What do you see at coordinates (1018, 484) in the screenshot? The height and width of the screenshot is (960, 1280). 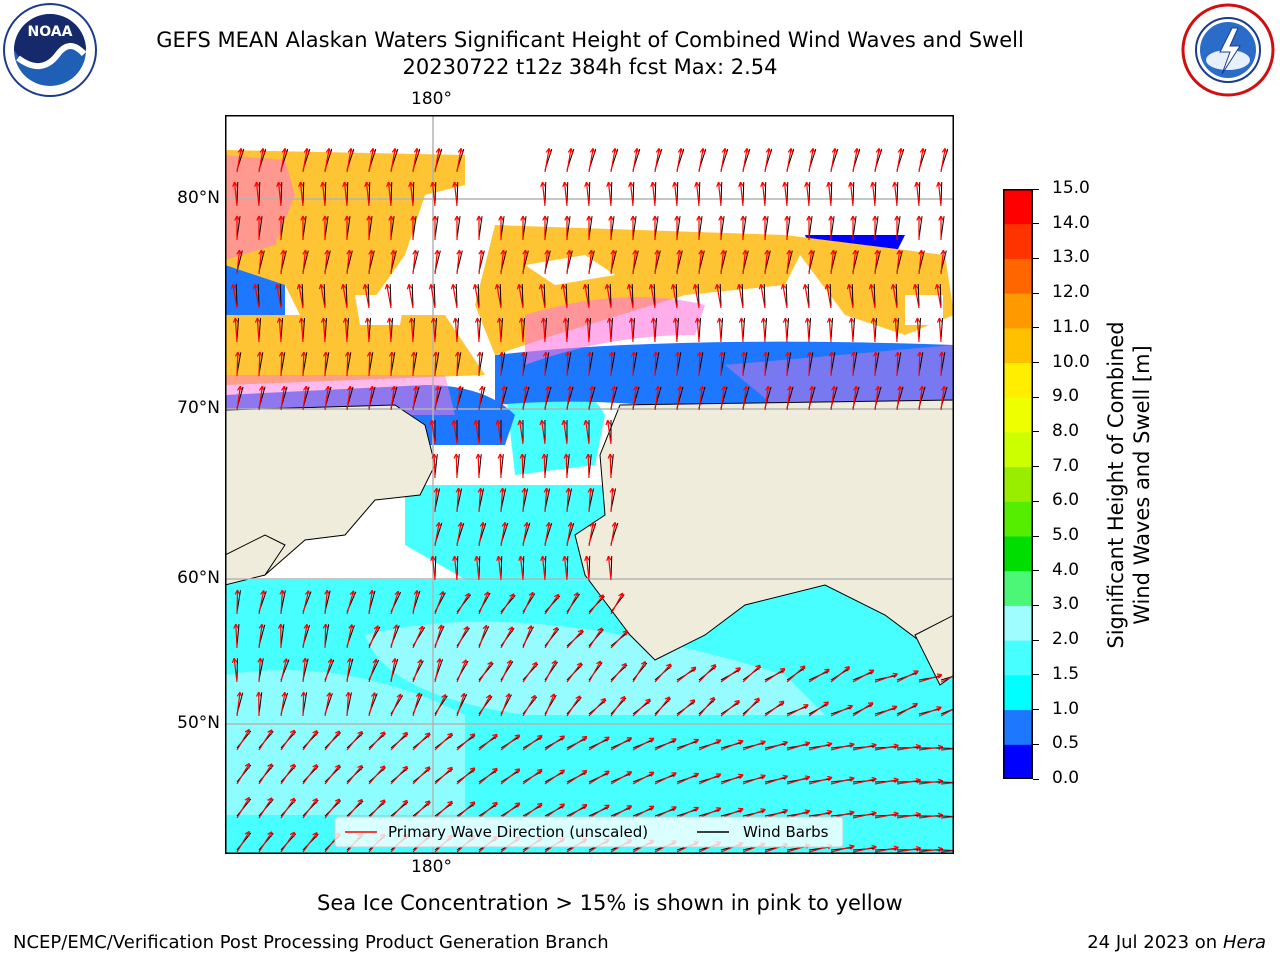 I see `colorbar` at bounding box center [1018, 484].